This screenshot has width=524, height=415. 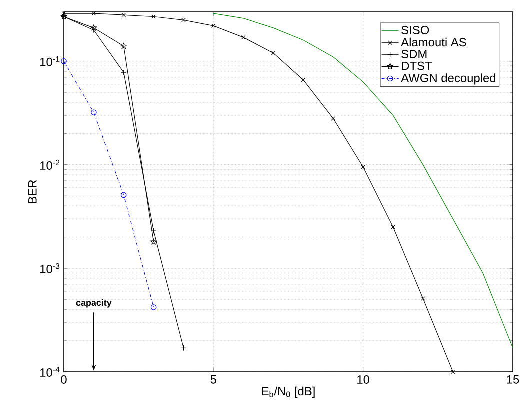 What do you see at coordinates (32, 192) in the screenshot?
I see `y-axis-title: BER` at bounding box center [32, 192].